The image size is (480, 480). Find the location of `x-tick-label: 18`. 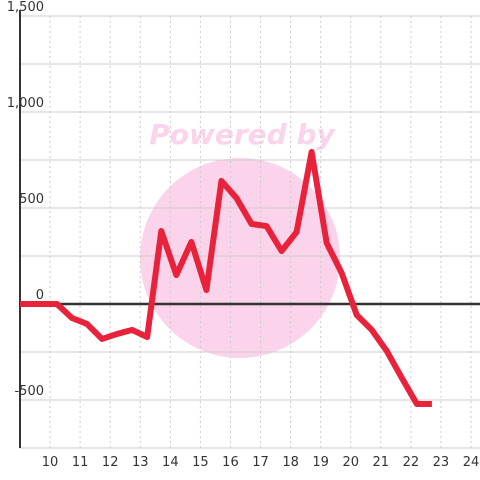

x-tick-label: 18 is located at coordinates (290, 462).